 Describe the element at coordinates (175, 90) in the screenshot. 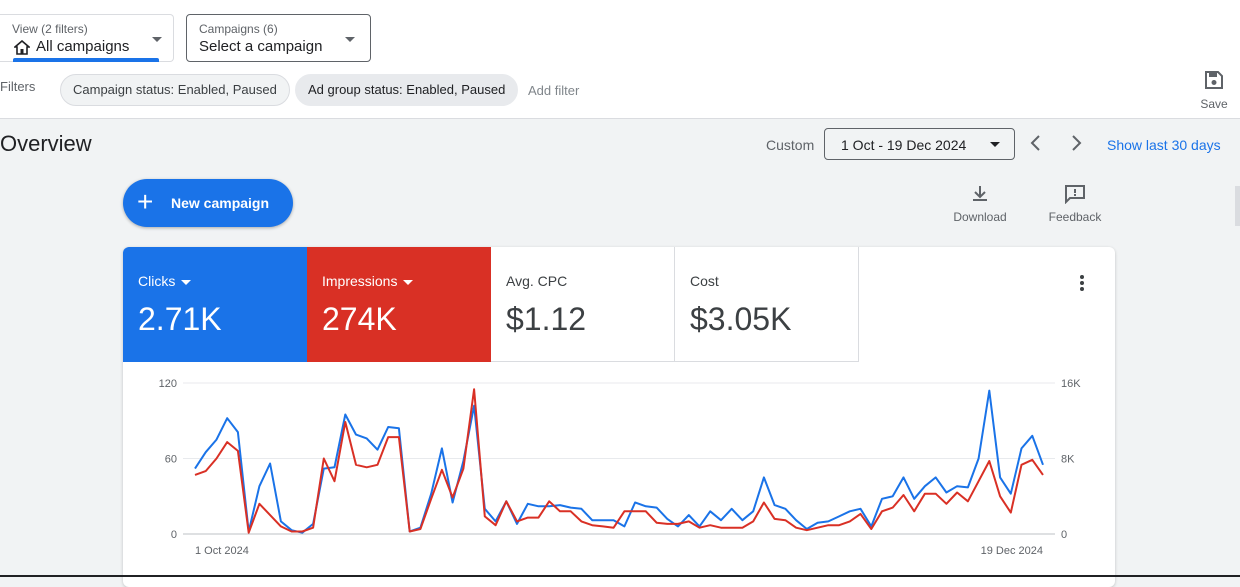

I see `filter-chip-campaign-status: Campaign status: Enabled, Paused` at that location.